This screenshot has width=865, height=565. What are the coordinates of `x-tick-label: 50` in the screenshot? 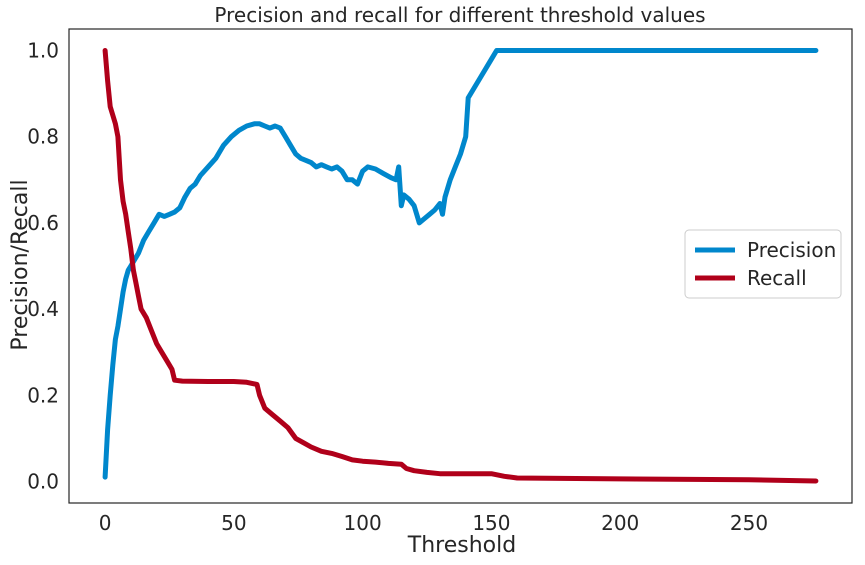 It's located at (233, 523).